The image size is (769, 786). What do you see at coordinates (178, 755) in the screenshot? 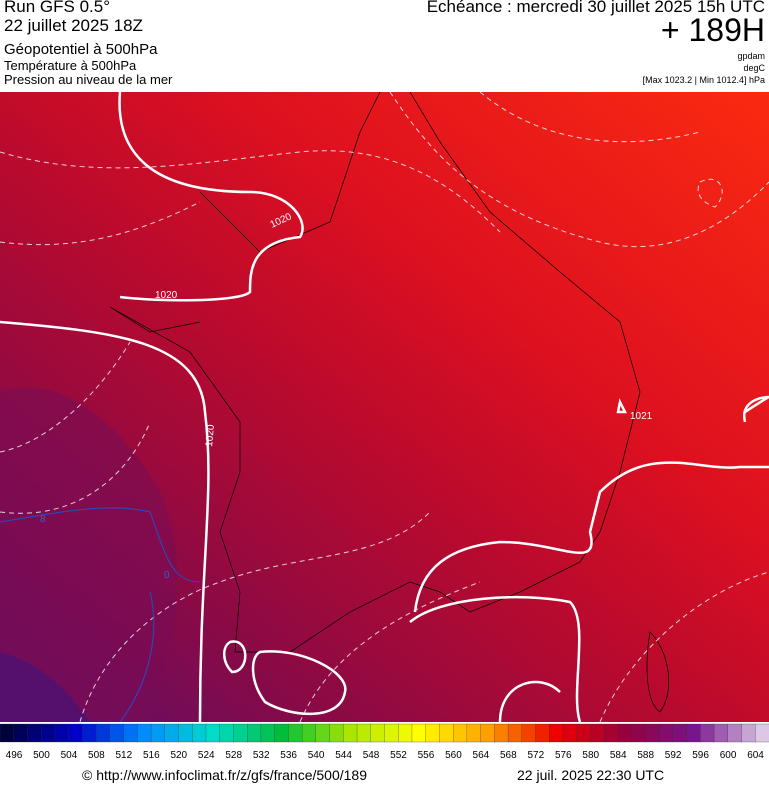
I see `colorbar-label: 520` at bounding box center [178, 755].